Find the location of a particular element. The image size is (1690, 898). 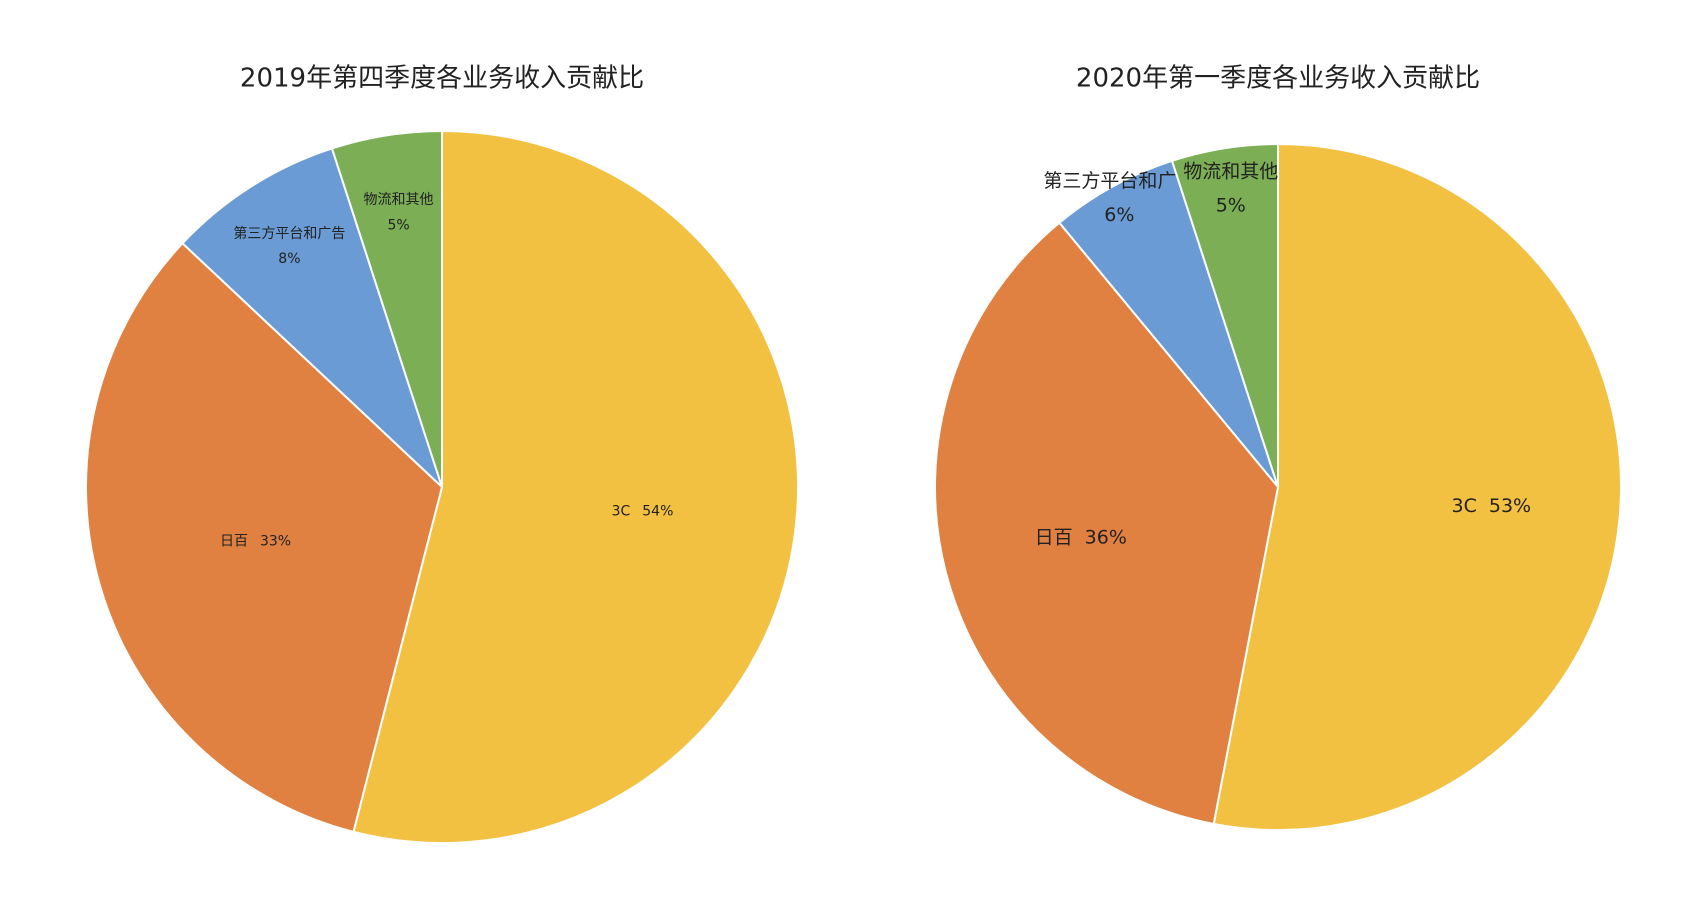

slice-value: 54% is located at coordinates (657, 512).